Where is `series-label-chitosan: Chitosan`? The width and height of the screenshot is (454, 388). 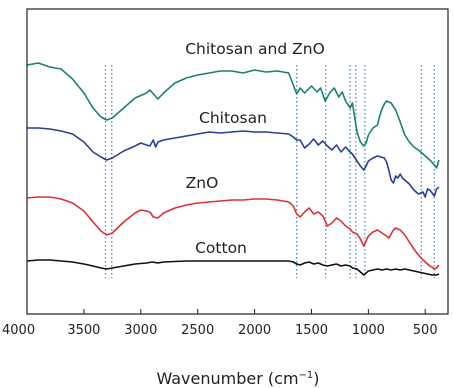
series-label-chitosan: Chitosan is located at coordinates (233, 118).